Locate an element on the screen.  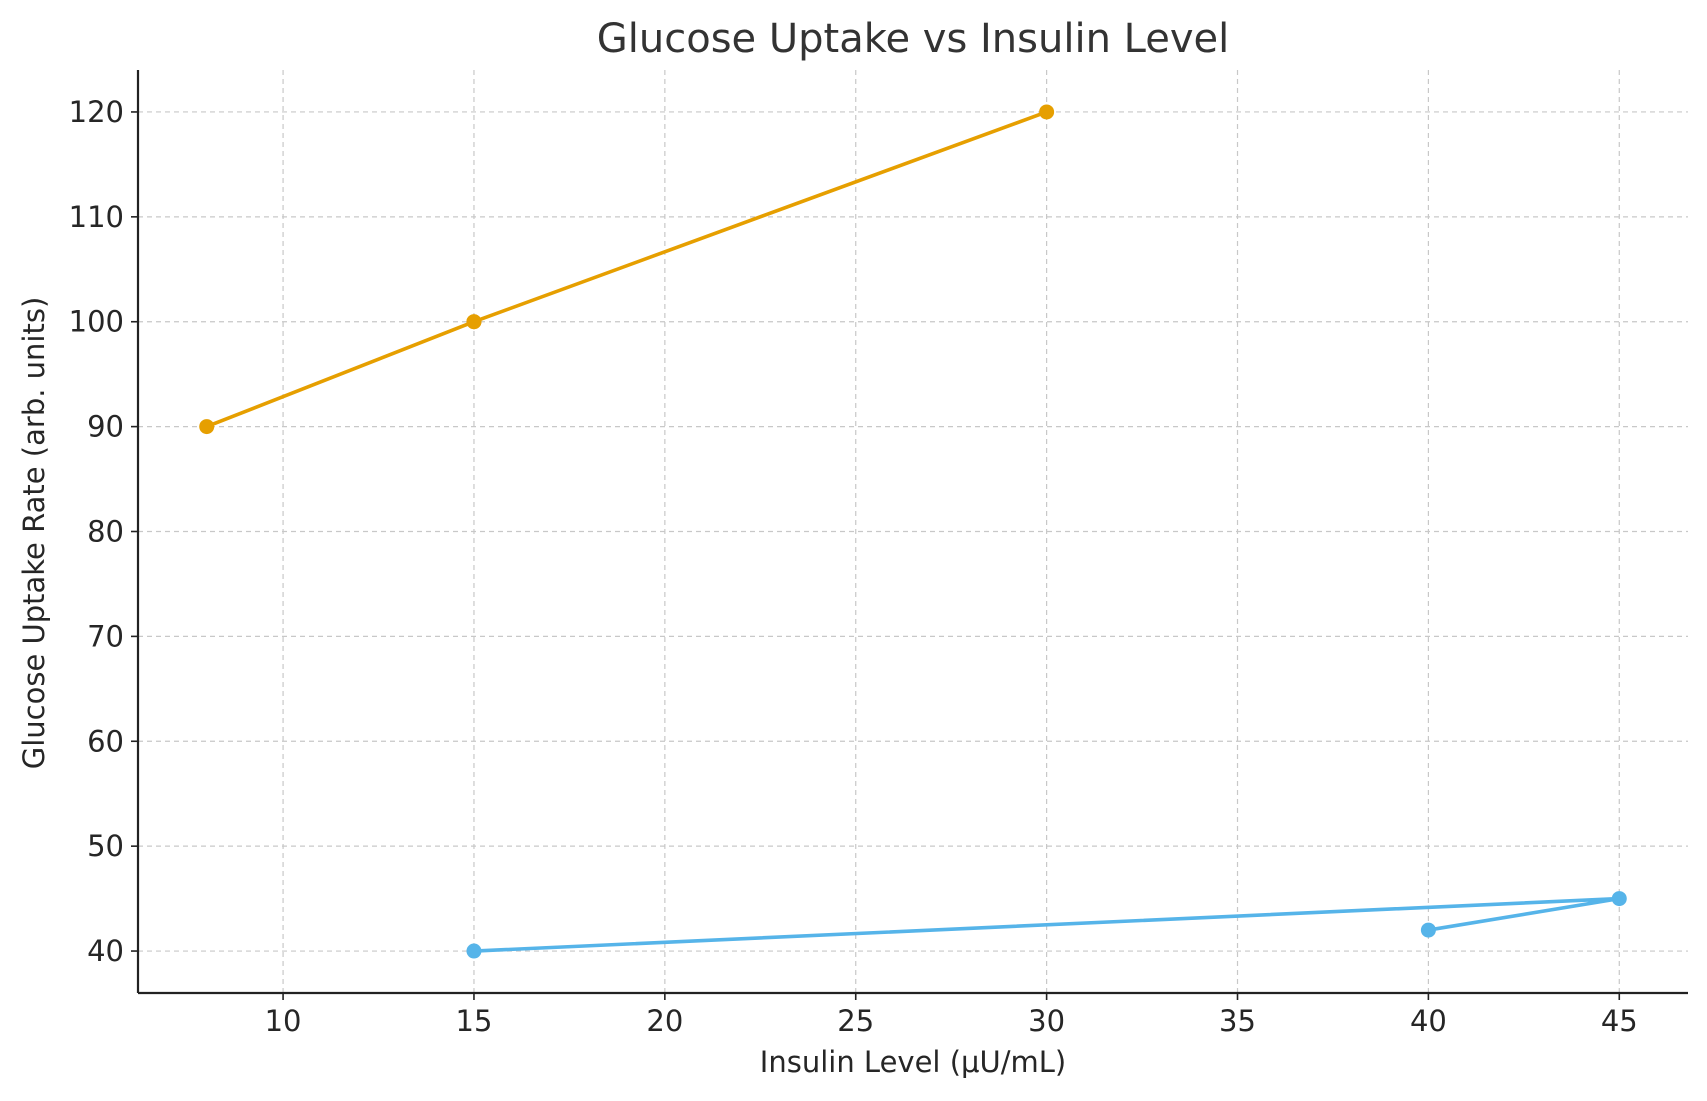
series-1-line is located at coordinates (626, 269).